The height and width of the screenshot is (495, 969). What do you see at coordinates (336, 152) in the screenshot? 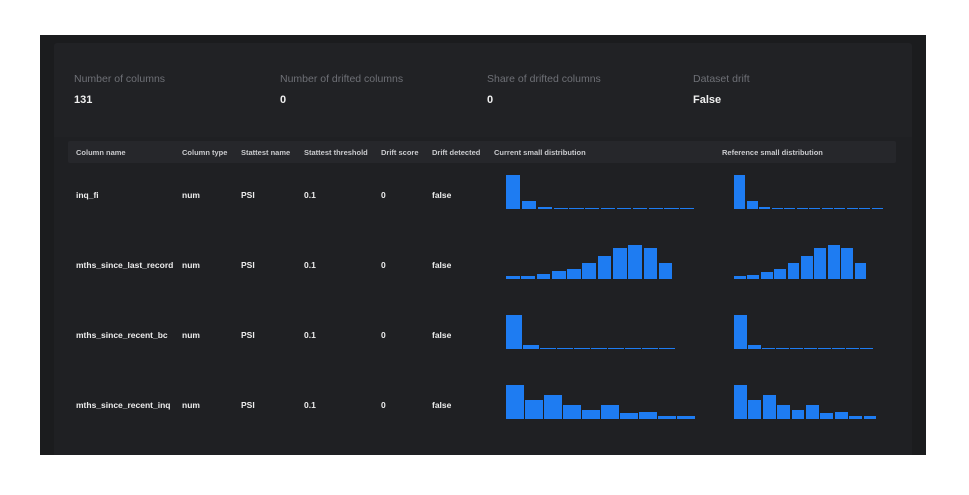
I see `header-stattest-threshold: Stattest threshold` at bounding box center [336, 152].